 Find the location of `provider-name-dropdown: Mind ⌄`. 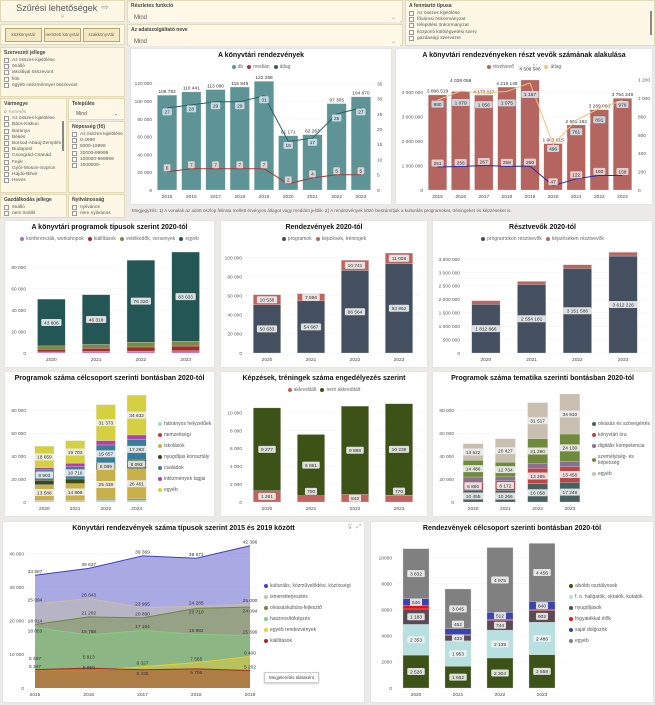

provider-name-dropdown: Mind ⌄ is located at coordinates (265, 41).